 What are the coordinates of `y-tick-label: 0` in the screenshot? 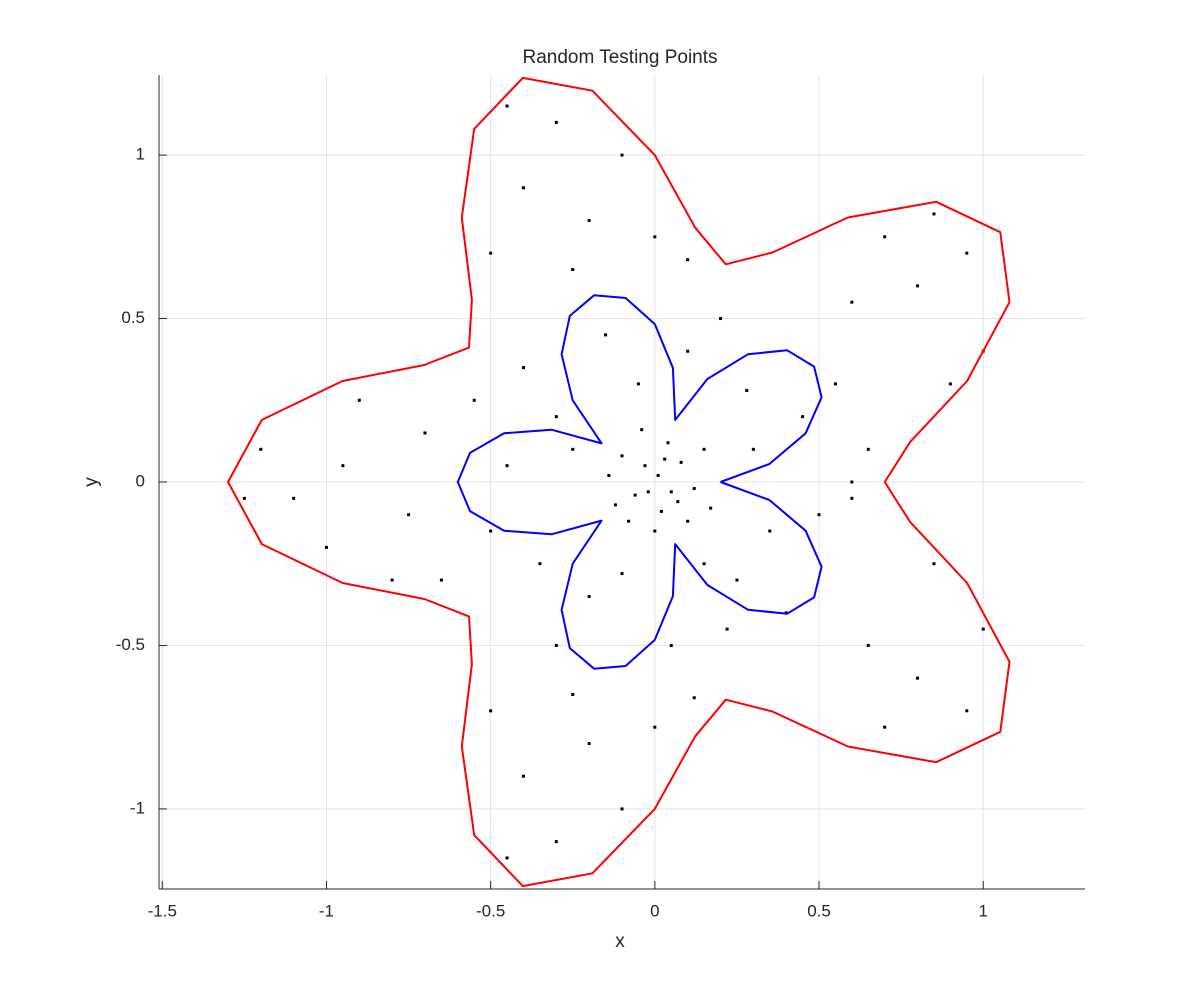 It's located at (140, 480).